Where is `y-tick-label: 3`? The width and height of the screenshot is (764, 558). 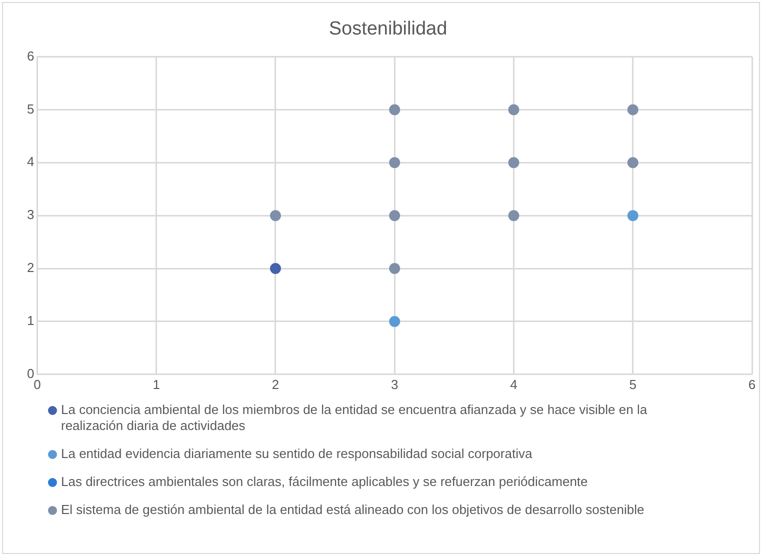
y-tick-label: 3 is located at coordinates (30, 214).